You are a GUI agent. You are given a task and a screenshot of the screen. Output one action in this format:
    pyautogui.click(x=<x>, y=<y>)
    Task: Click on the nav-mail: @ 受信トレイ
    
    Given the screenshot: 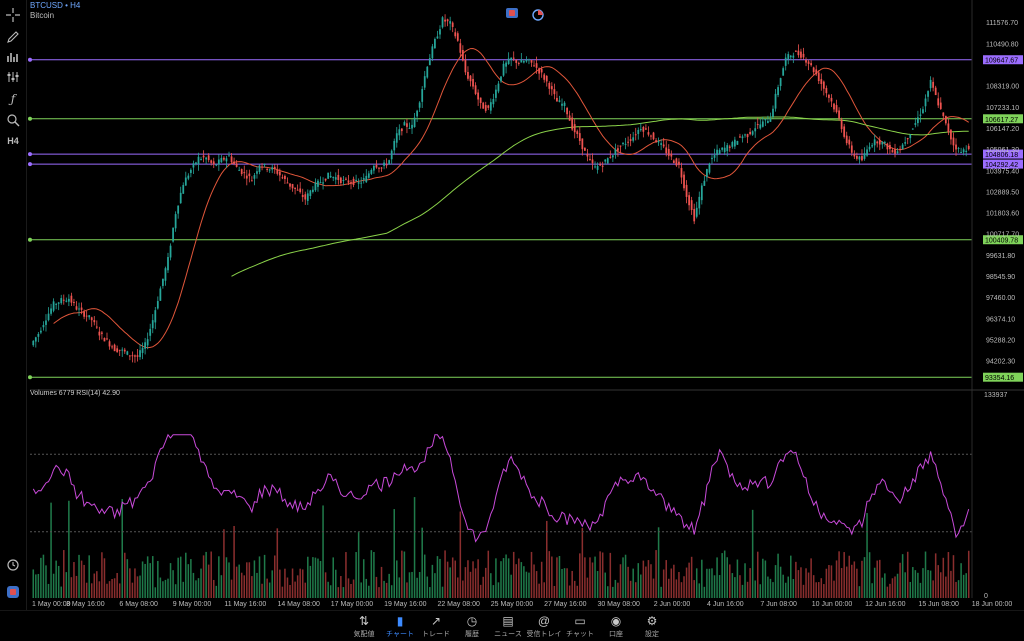 What is the action you would take?
    pyautogui.click(x=544, y=626)
    